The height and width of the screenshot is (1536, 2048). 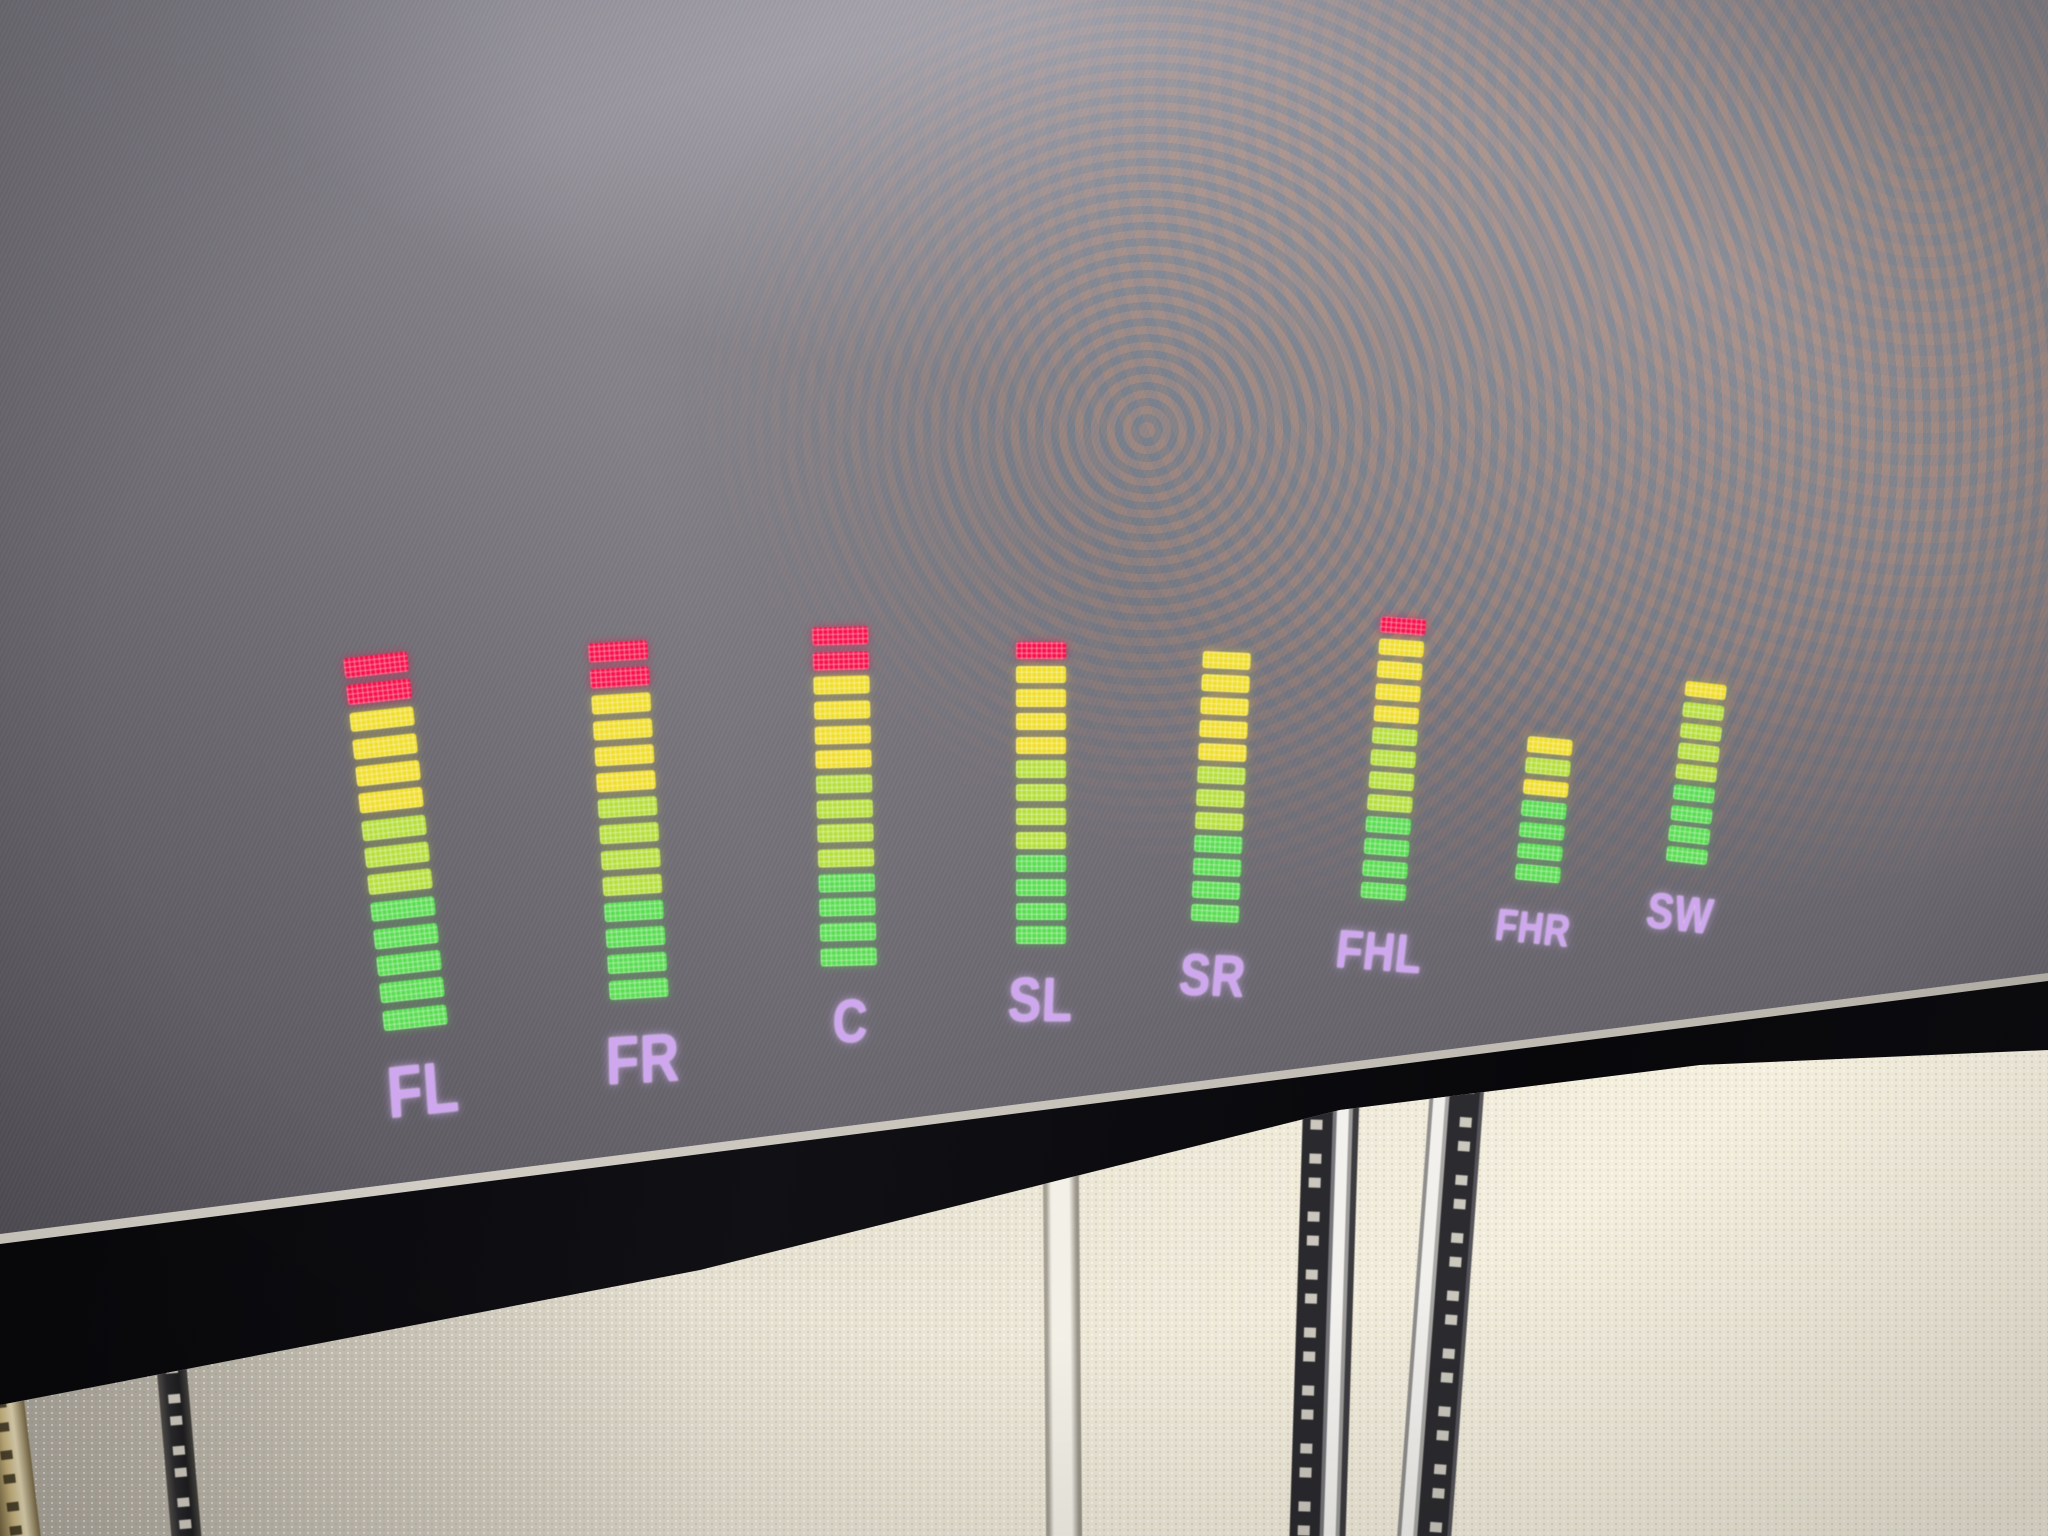 I want to click on level-meter-bar-fr: FR, so click(x=634, y=869).